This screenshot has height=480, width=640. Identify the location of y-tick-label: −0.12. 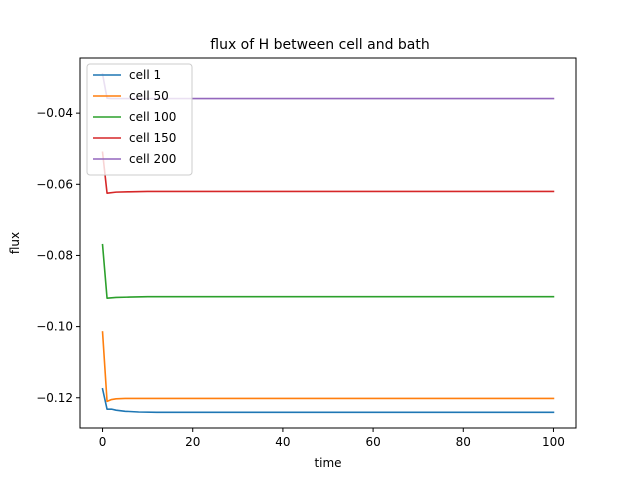
(54, 398).